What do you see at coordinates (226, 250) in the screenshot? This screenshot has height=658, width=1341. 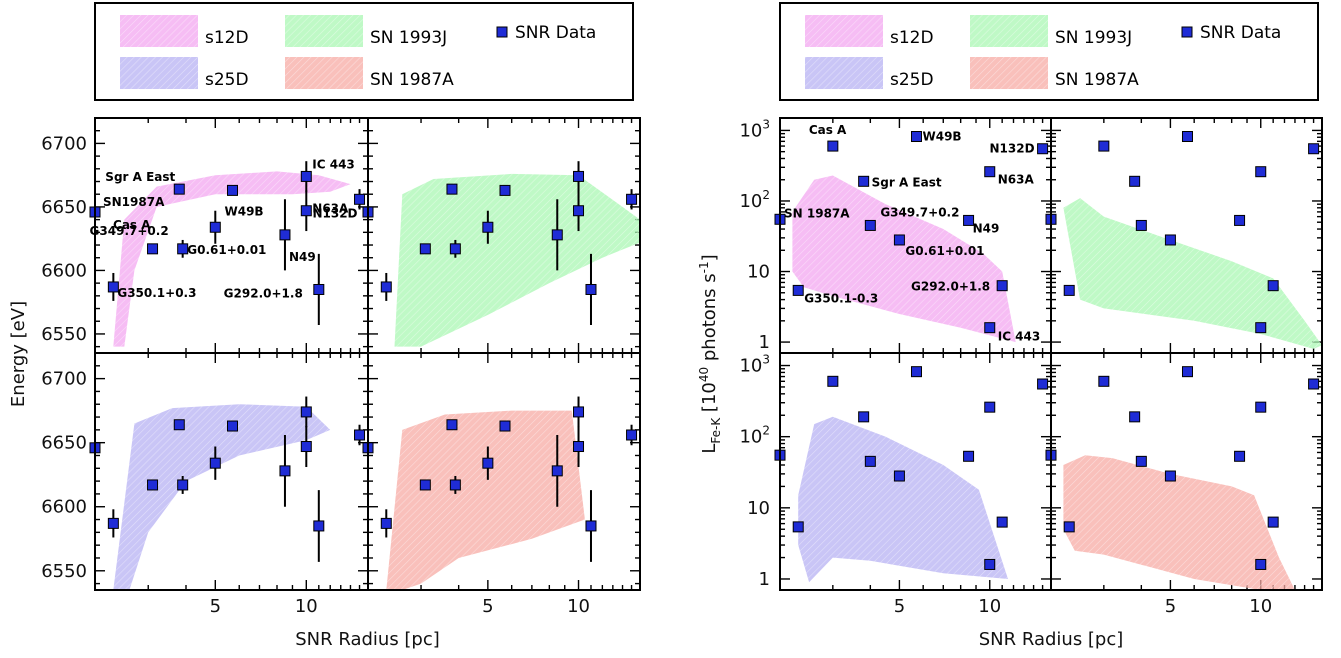 I see `point-label: G0.61+0.01` at bounding box center [226, 250].